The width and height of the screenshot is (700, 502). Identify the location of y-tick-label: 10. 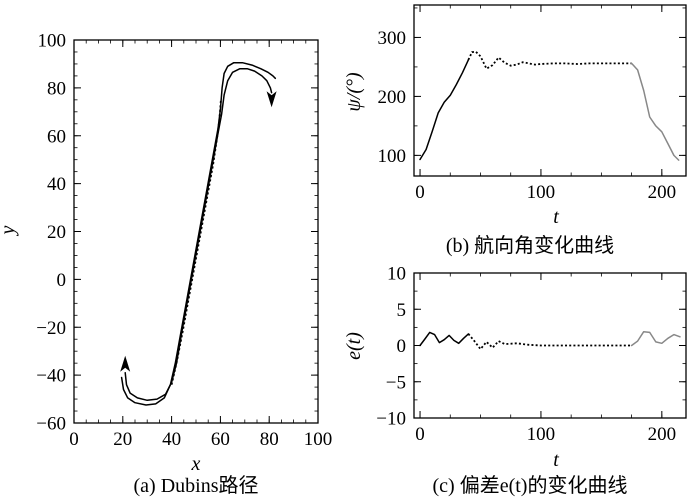
(396, 274).